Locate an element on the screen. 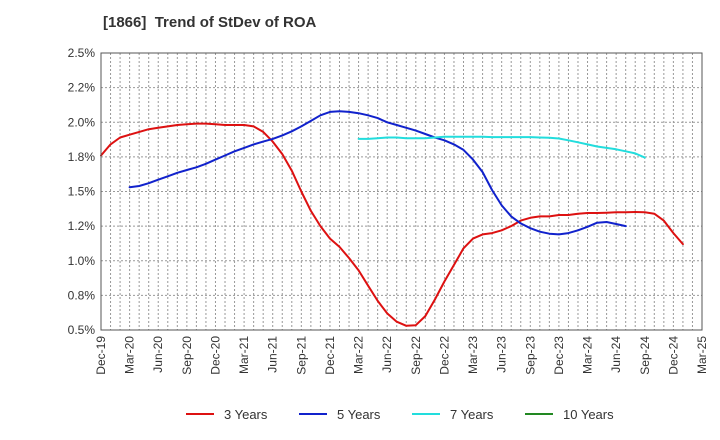  x-tick-label: Sep-20 is located at coordinates (187, 355).